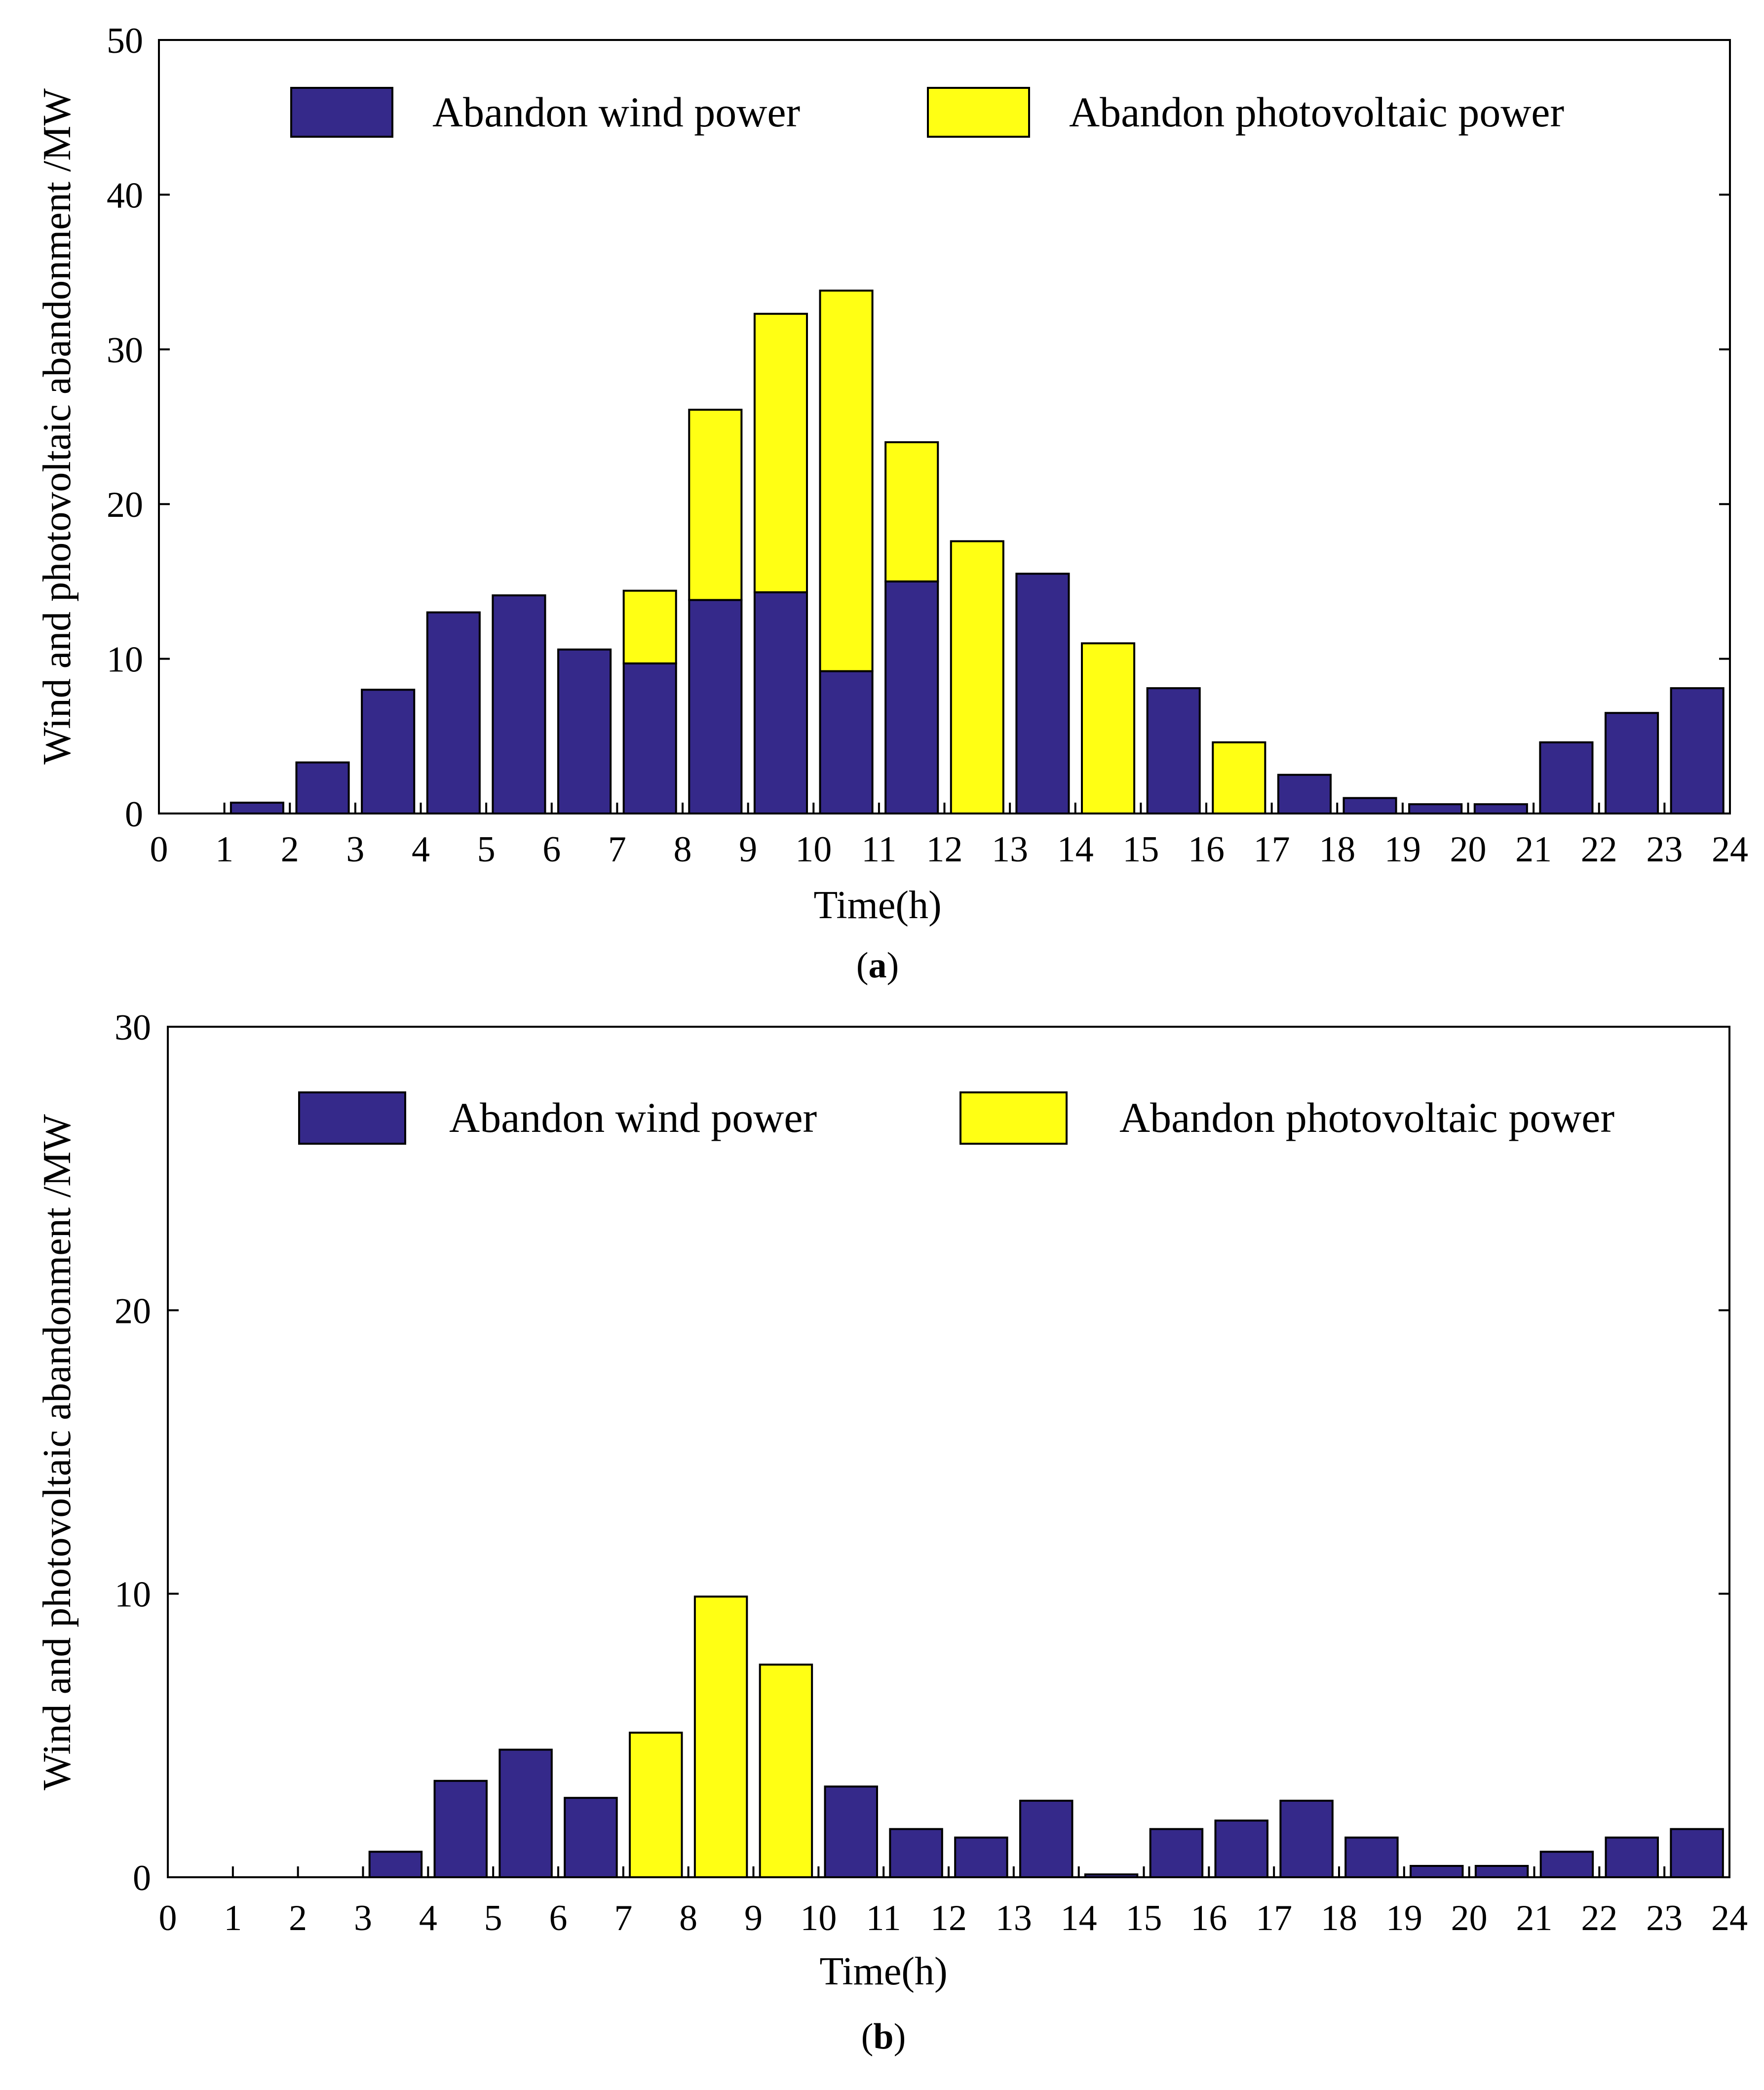 The height and width of the screenshot is (2090, 1764). What do you see at coordinates (715, 505) in the screenshot?
I see `chart-a-bar-pv-h9` at bounding box center [715, 505].